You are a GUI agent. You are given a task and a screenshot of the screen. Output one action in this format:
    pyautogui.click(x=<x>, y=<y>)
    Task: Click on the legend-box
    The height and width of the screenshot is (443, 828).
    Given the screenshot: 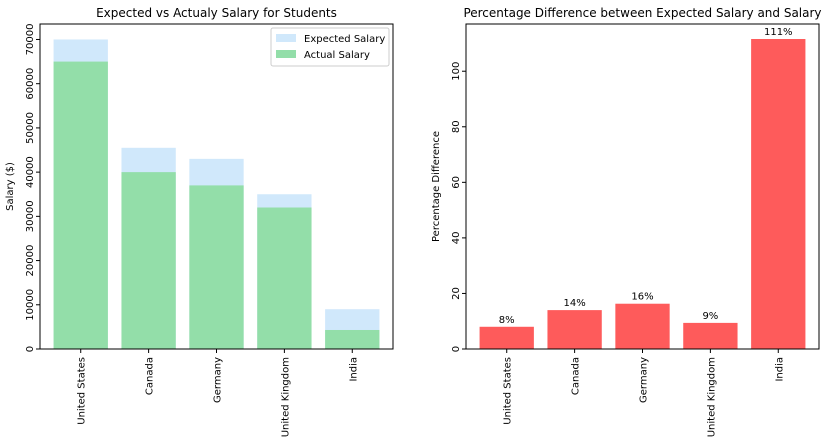 What is the action you would take?
    pyautogui.click(x=330, y=47)
    